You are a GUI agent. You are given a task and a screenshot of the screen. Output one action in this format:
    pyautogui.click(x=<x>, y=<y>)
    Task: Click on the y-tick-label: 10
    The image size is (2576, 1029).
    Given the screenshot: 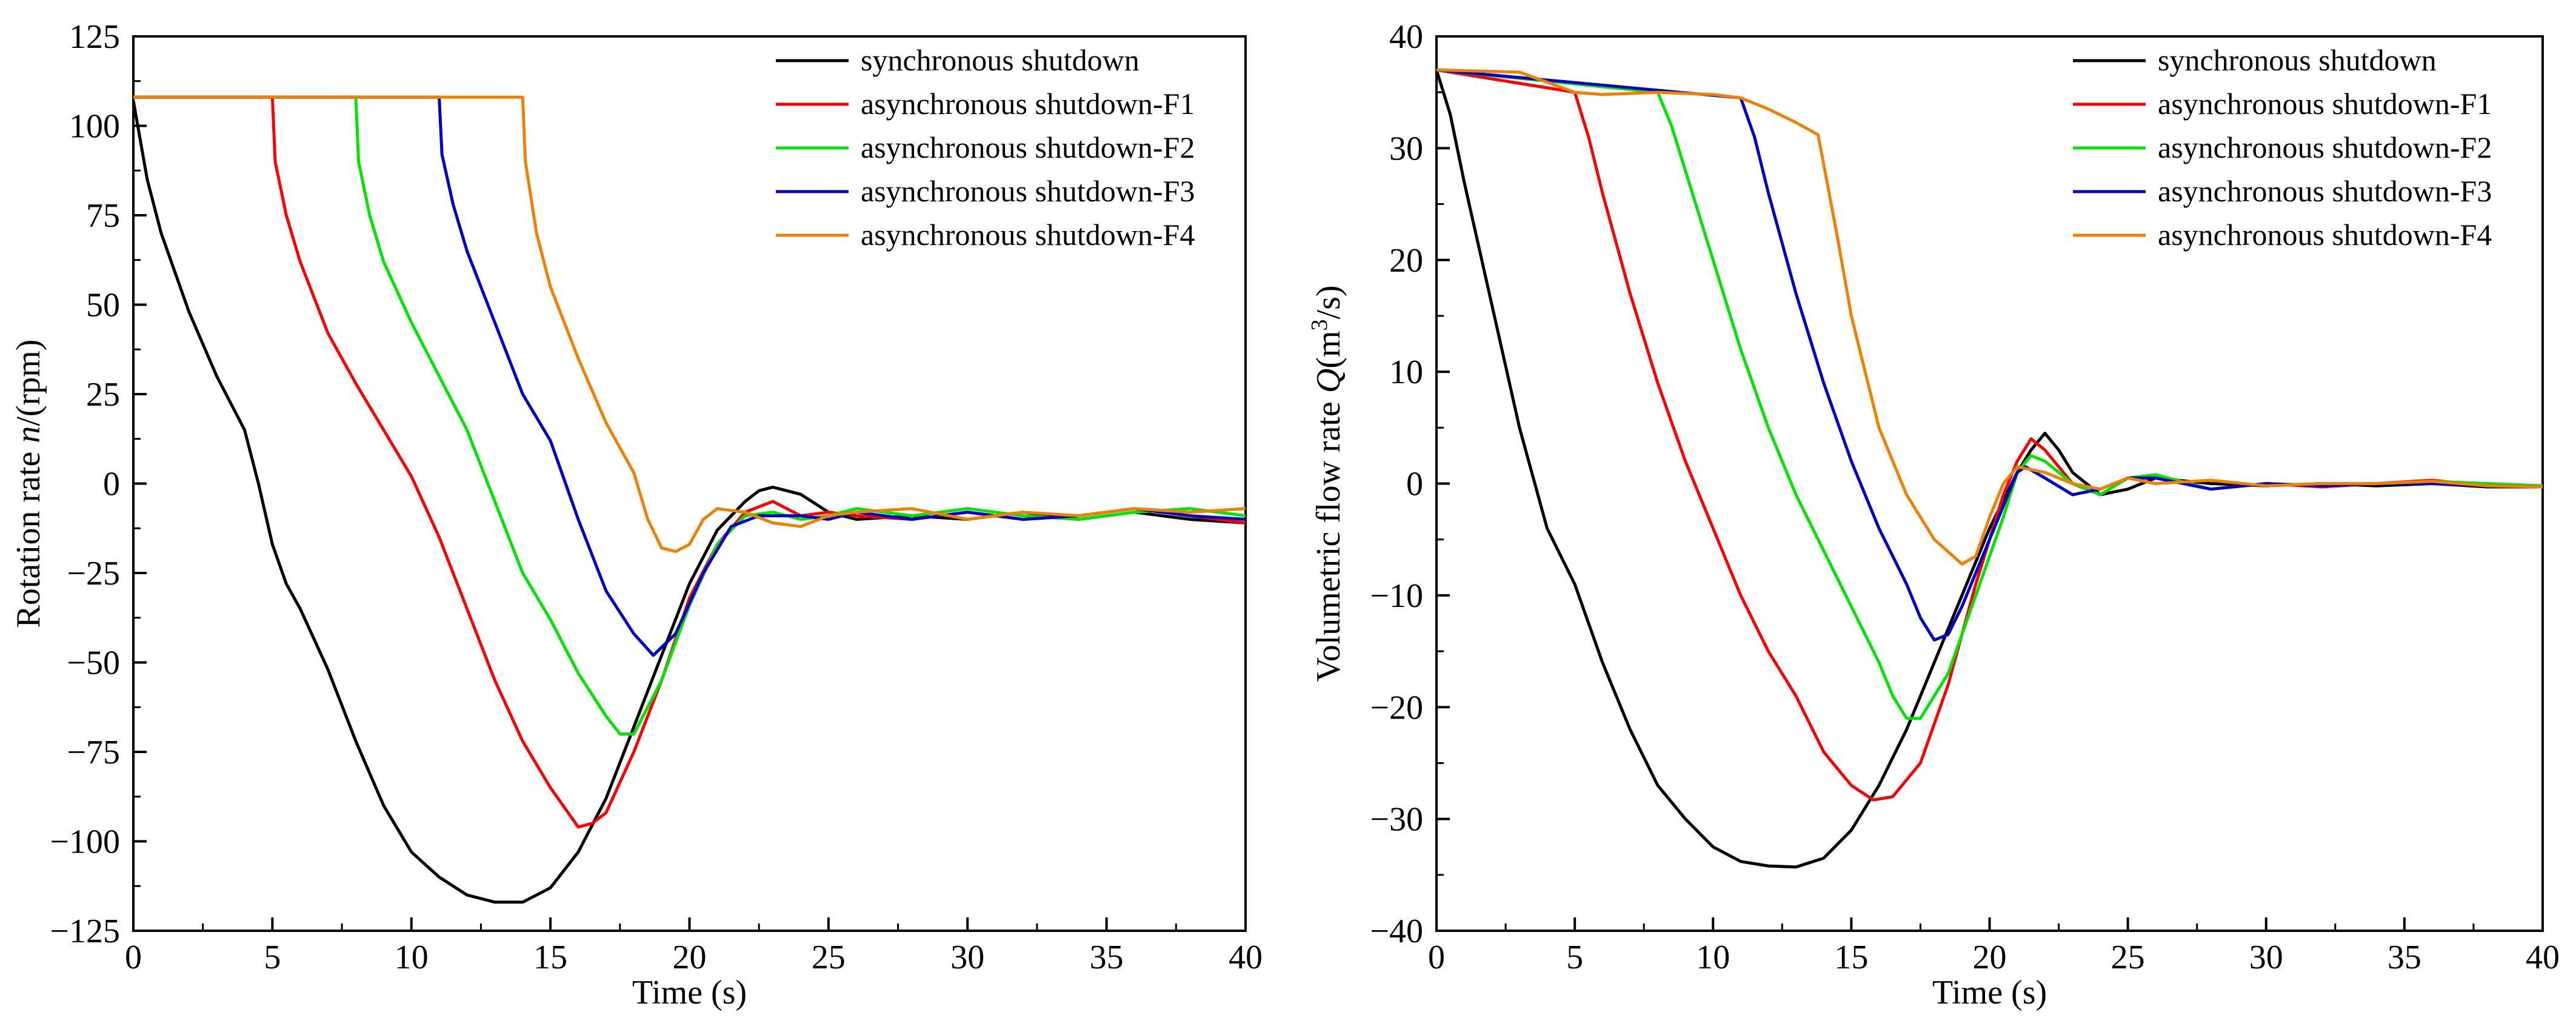 What is the action you would take?
    pyautogui.click(x=1406, y=372)
    